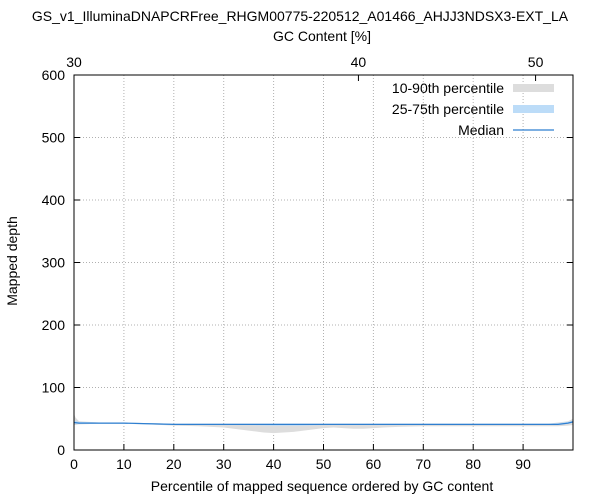 The width and height of the screenshot is (600, 500). I want to click on y-axis-label: Mapped depth, so click(12, 261).